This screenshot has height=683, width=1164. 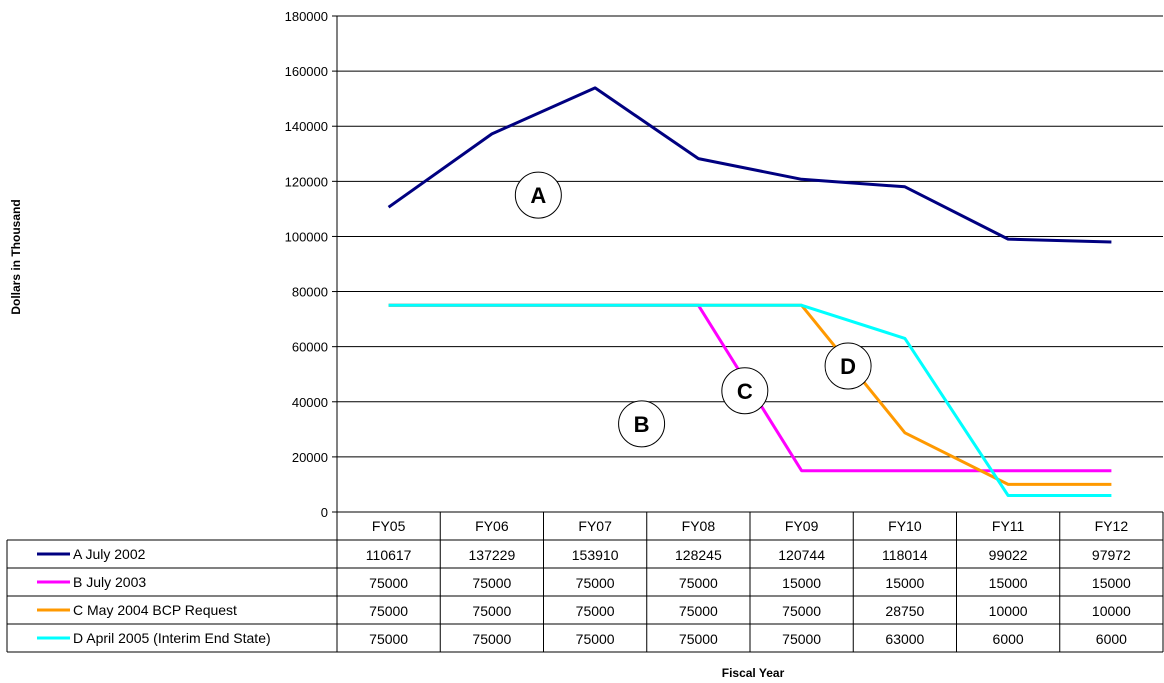 I want to click on y-tick-label: 140000, so click(x=306, y=126).